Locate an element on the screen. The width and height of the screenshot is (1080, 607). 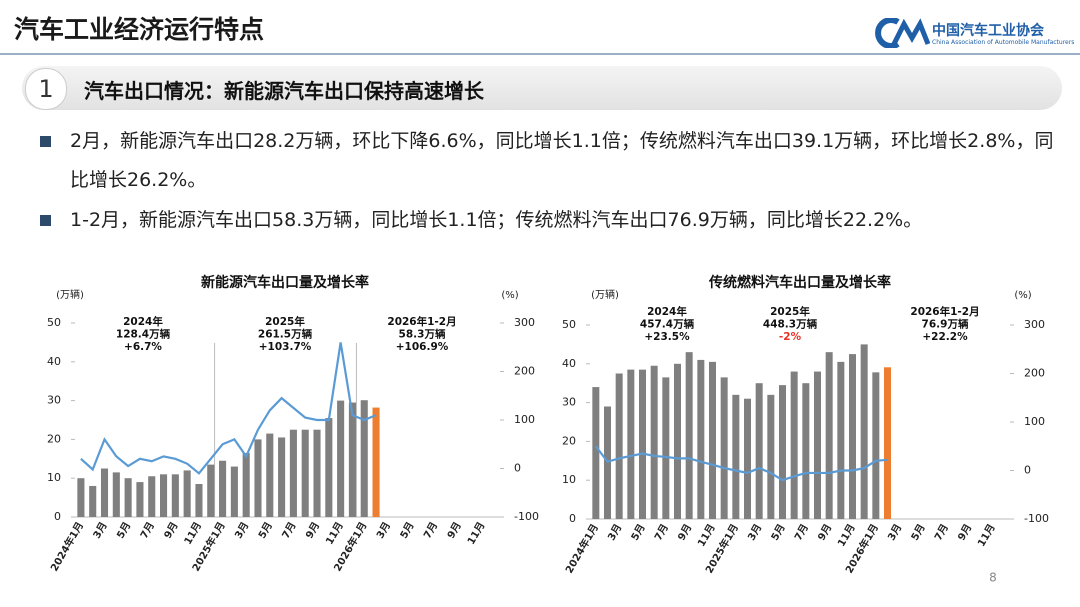
annotation: 58.3万辆 is located at coordinates (422, 334).